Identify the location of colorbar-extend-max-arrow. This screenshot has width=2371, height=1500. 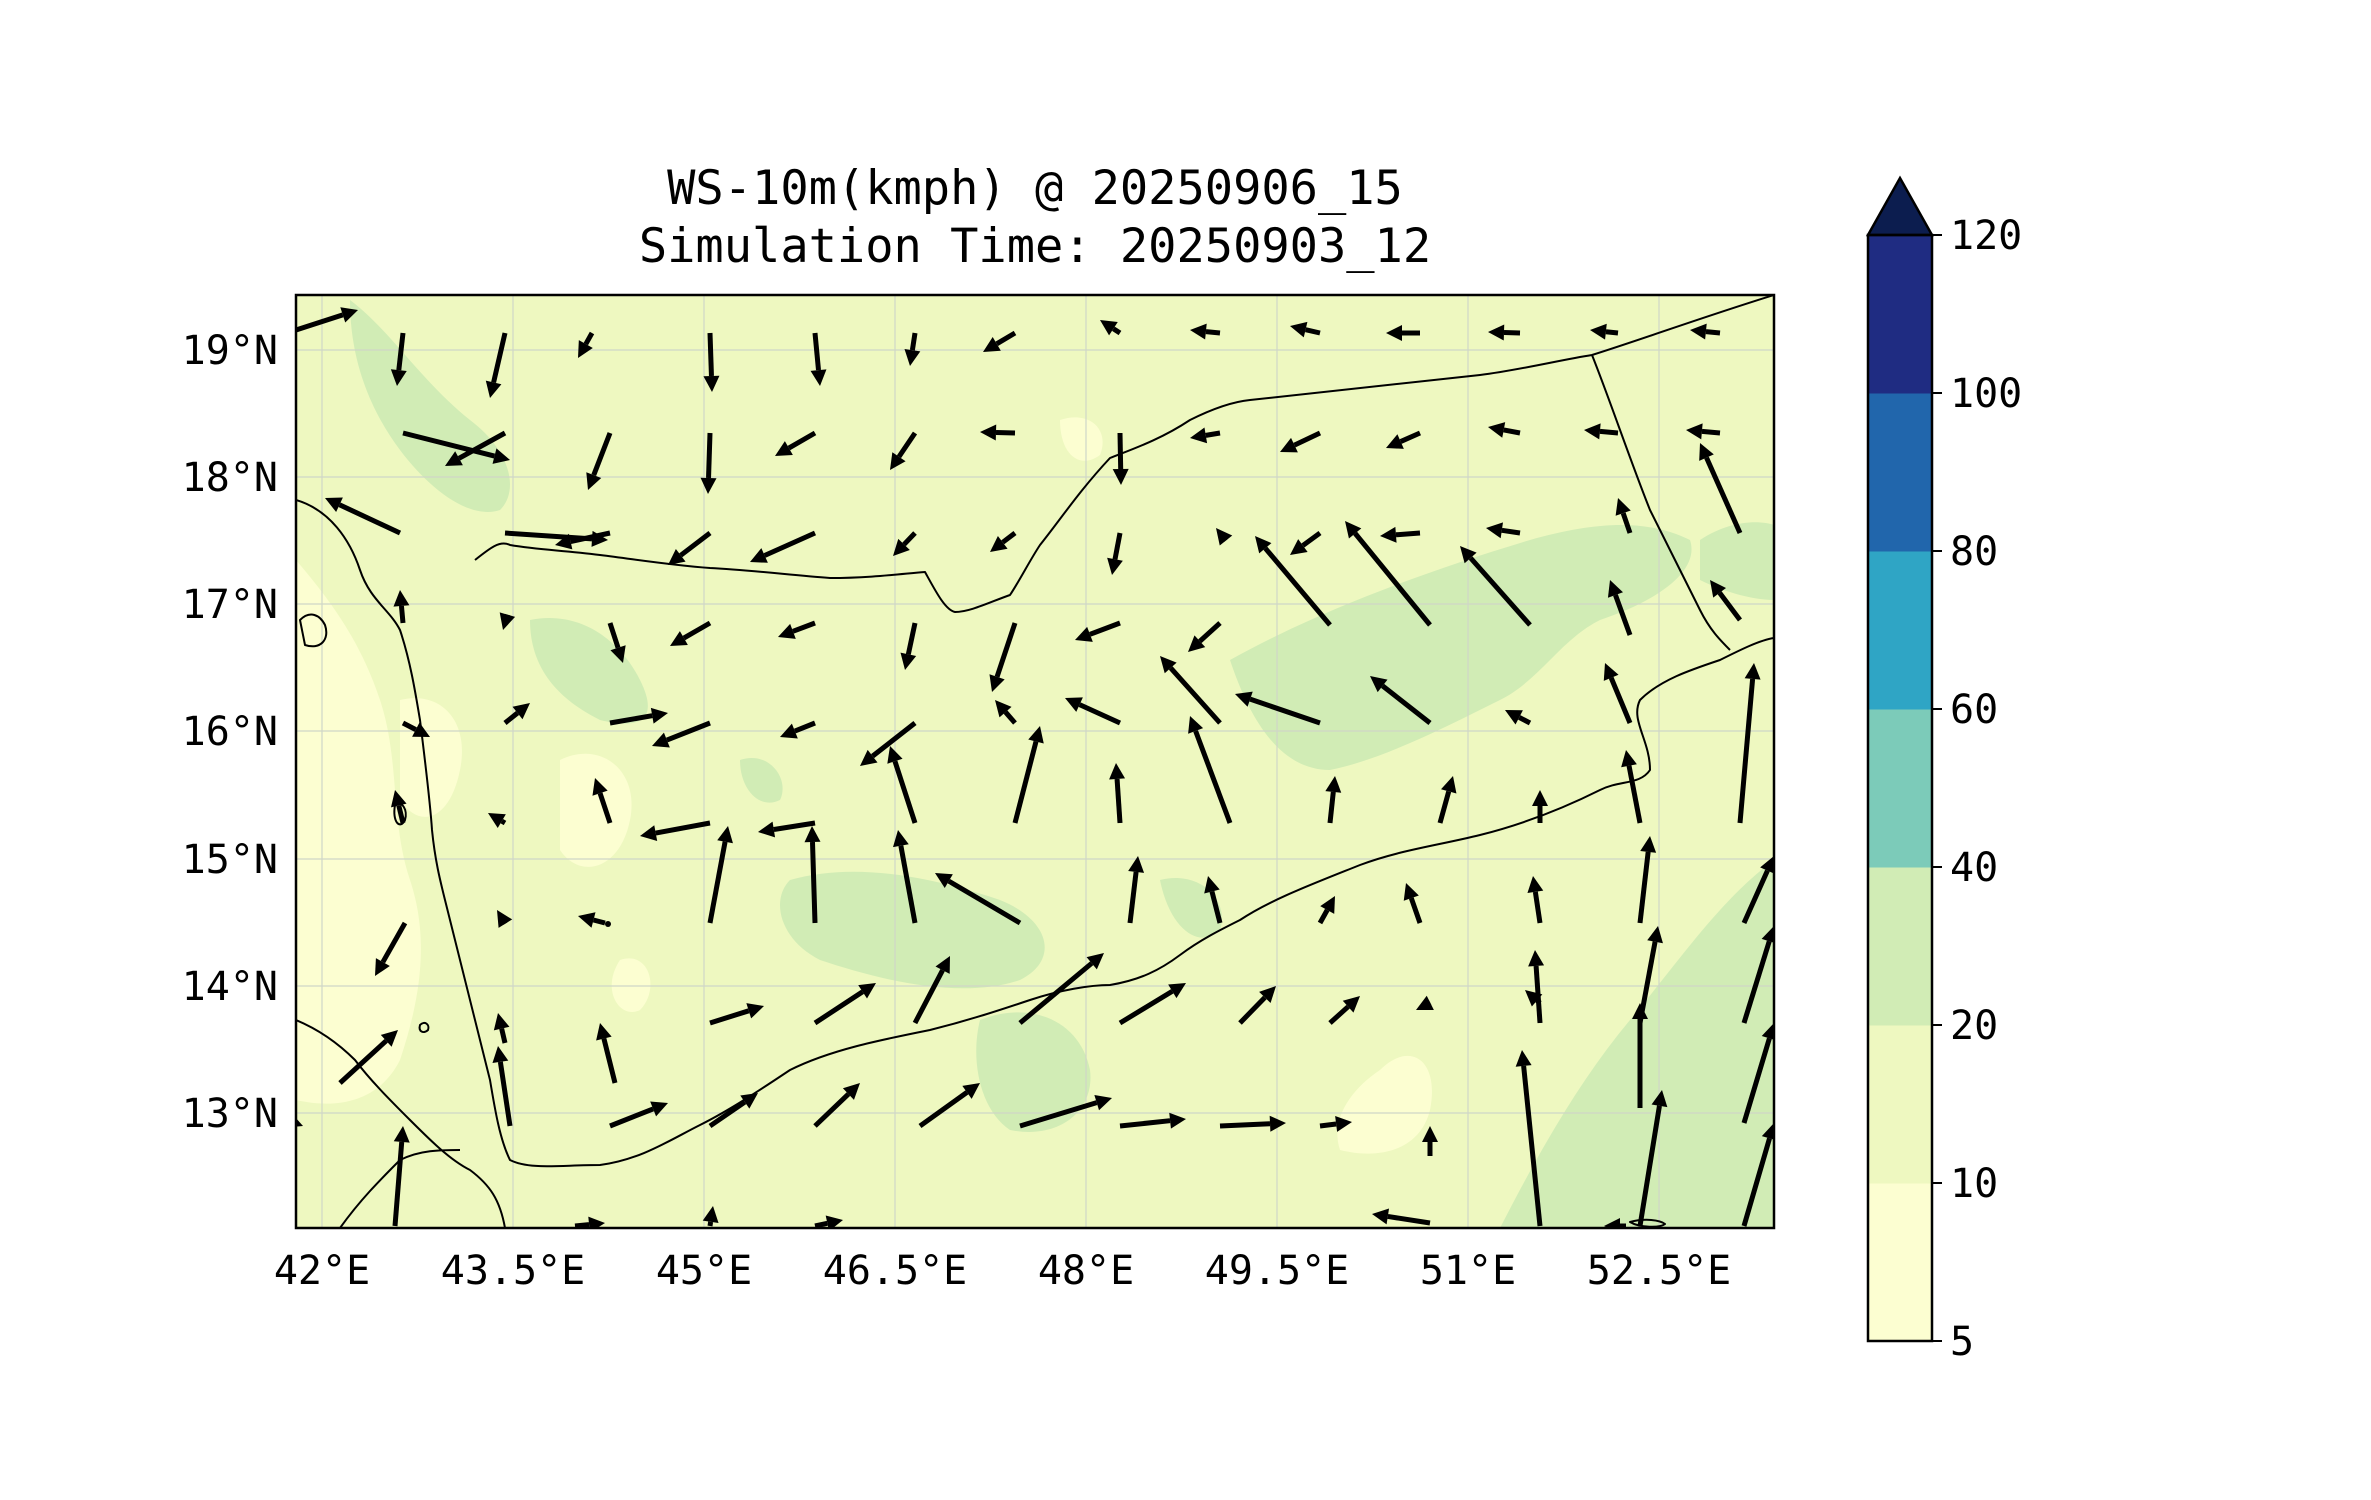
(1900, 206).